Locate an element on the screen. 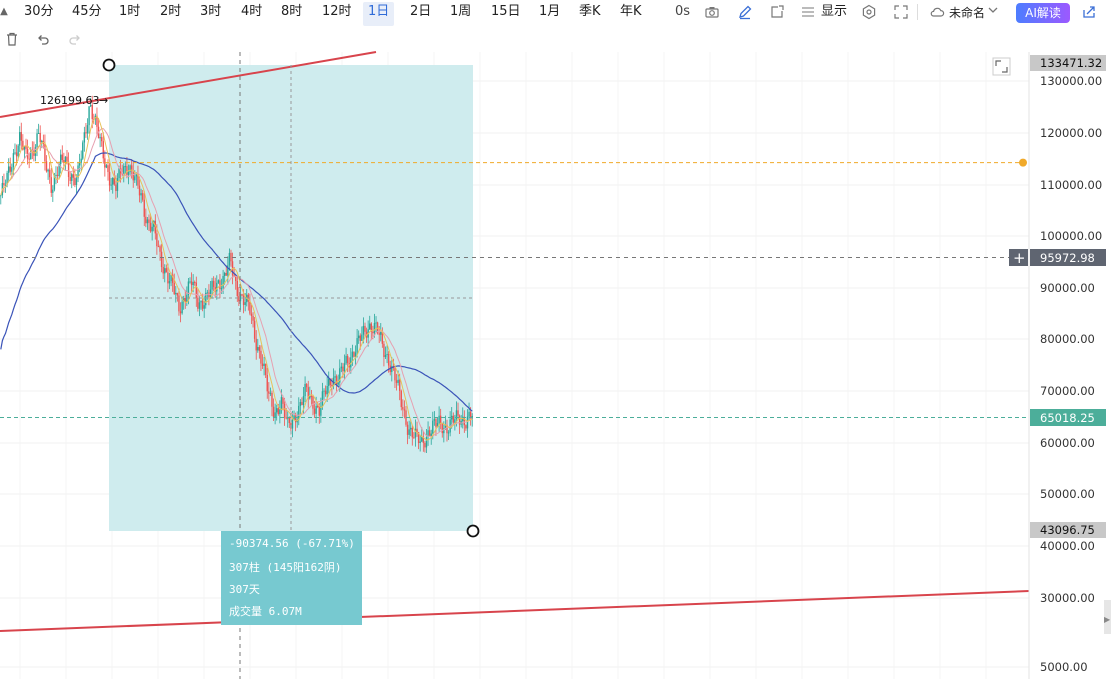 The height and width of the screenshot is (679, 1111). timeframe-year: 年K is located at coordinates (631, 11).